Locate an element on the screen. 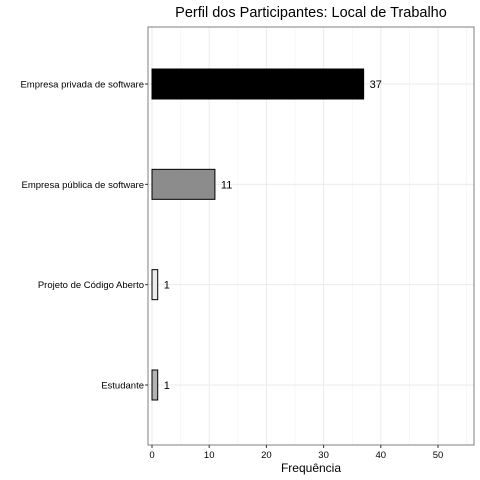 The image size is (480, 480). y-tick-label: Projeto de Código Aberto is located at coordinates (91, 285).